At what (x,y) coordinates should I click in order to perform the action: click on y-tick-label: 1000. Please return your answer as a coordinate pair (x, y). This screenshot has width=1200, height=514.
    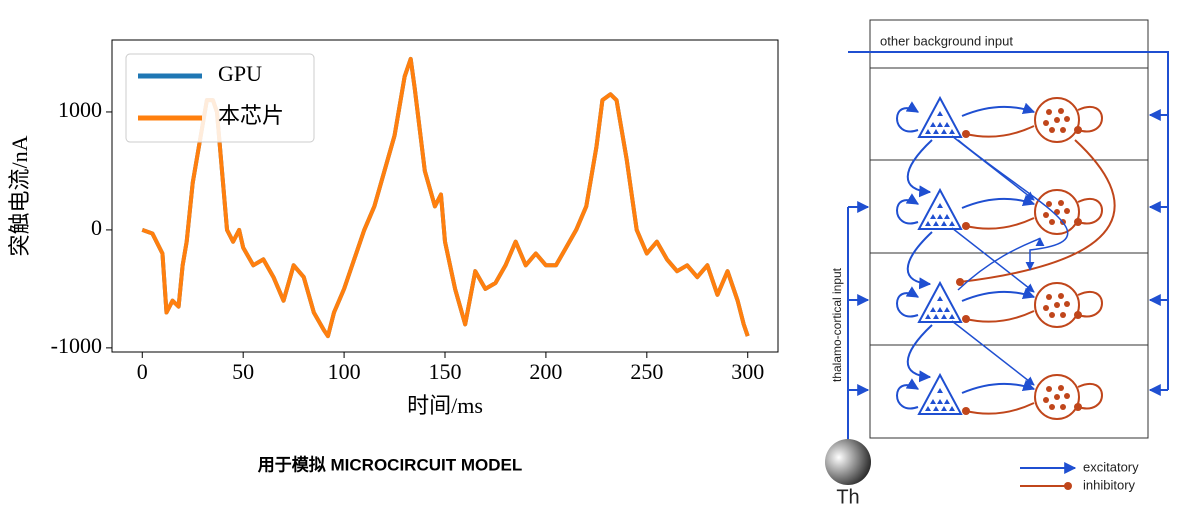
    Looking at the image, I should click on (80, 109).